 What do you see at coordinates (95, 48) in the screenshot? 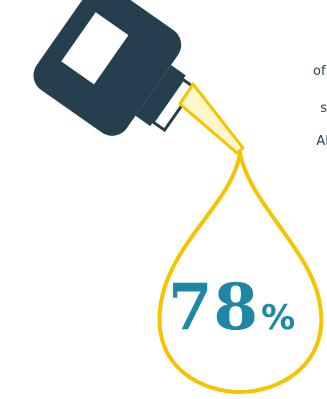
I see `bottle-label` at bounding box center [95, 48].